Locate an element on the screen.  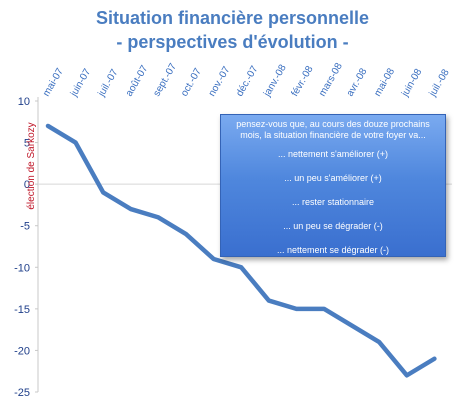
x-tick-label: oct.-07 is located at coordinates (191, 82).